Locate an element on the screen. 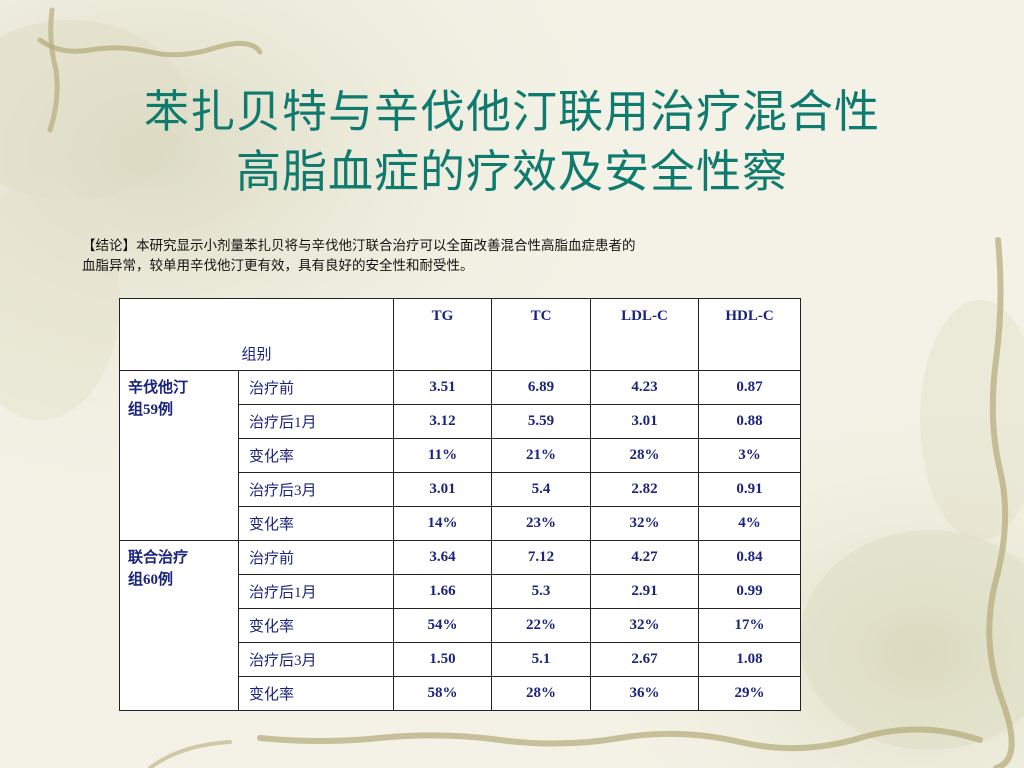 The image size is (1024, 768). cell-ldl: 4.23 is located at coordinates (644, 387).